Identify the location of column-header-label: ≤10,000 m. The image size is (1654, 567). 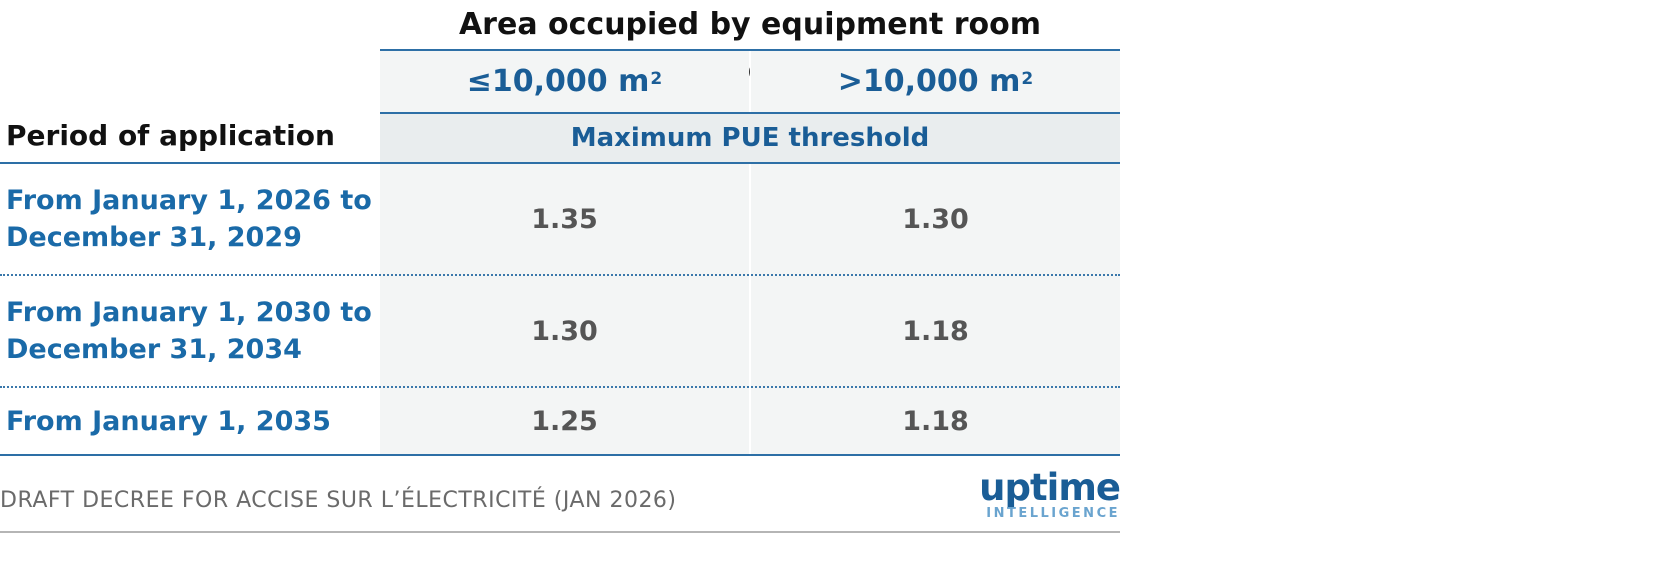
(558, 81).